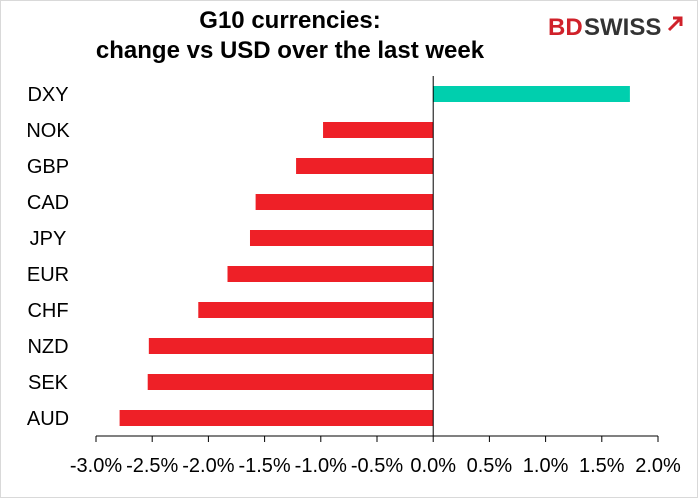 The width and height of the screenshot is (700, 500). Describe the element at coordinates (96, 466) in the screenshot. I see `x-tick-label: -3.0%` at that location.